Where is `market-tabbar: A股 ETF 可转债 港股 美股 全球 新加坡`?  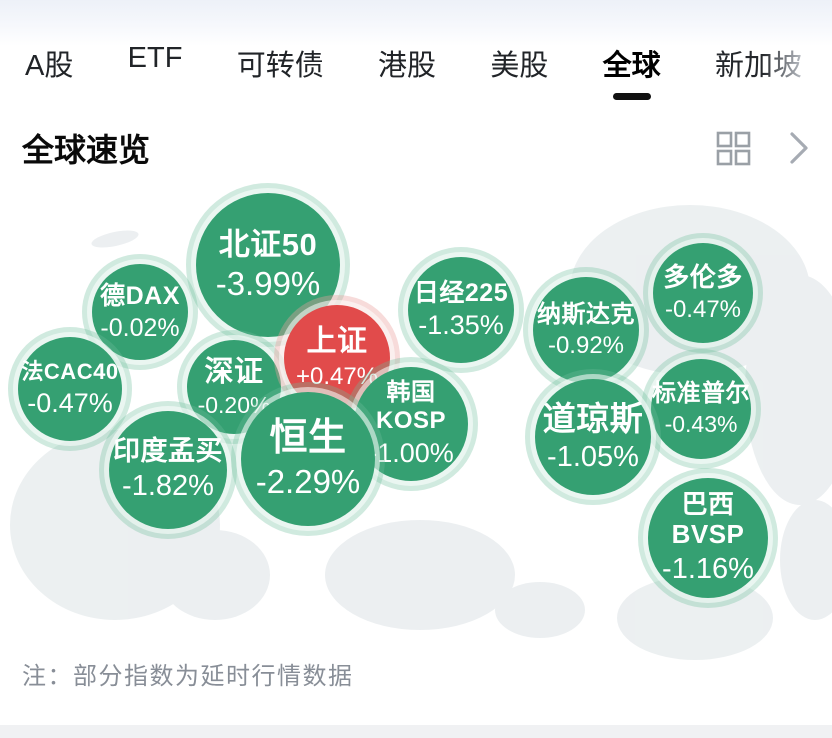
market-tabbar: A股 ETF 可转债 港股 美股 全球 新加坡 is located at coordinates (413, 71).